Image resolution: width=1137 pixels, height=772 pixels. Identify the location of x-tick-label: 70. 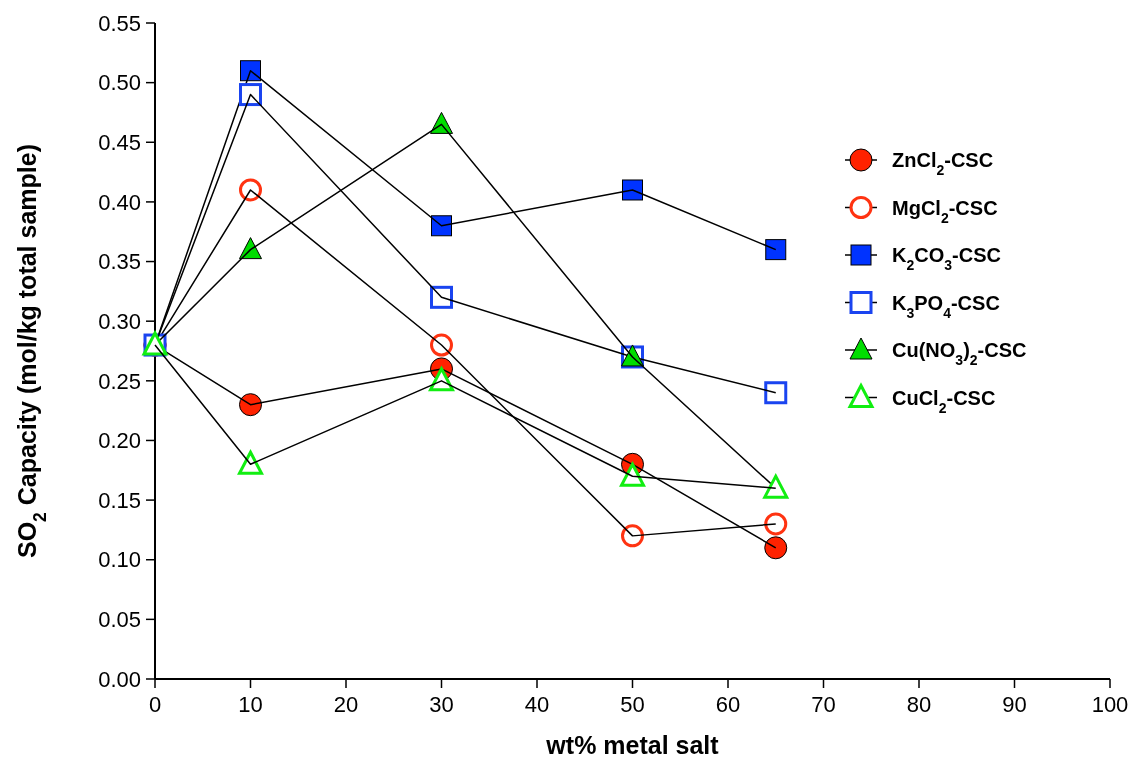
(823, 704).